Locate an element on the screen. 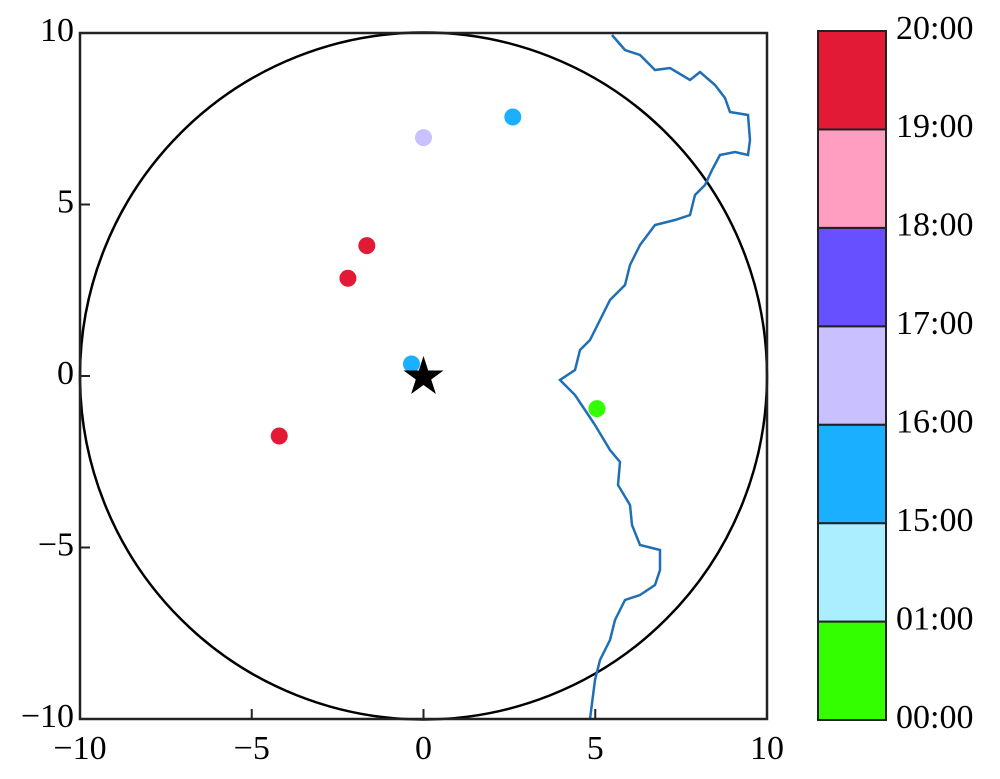 Image resolution: width=1000 pixels, height=779 pixels. colorbar-label: 00:00 is located at coordinates (934, 717).